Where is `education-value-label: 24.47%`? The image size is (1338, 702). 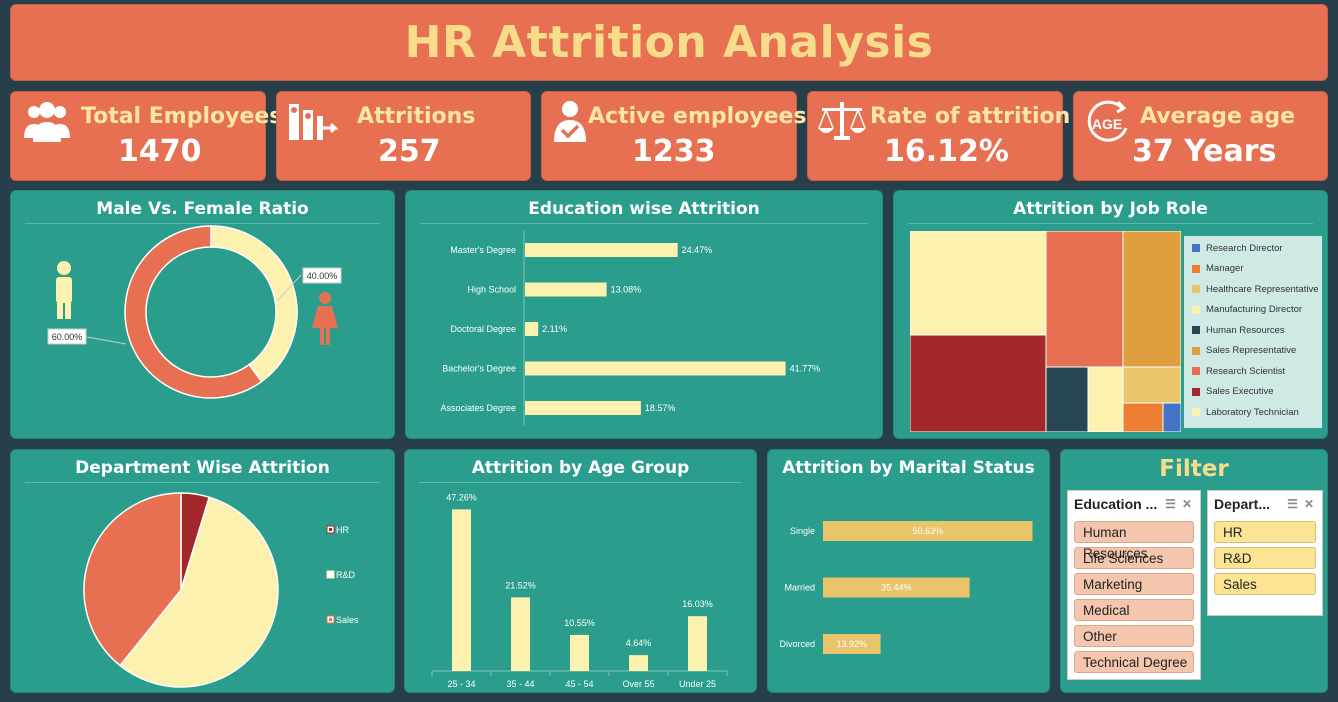 education-value-label: 24.47% is located at coordinates (697, 250).